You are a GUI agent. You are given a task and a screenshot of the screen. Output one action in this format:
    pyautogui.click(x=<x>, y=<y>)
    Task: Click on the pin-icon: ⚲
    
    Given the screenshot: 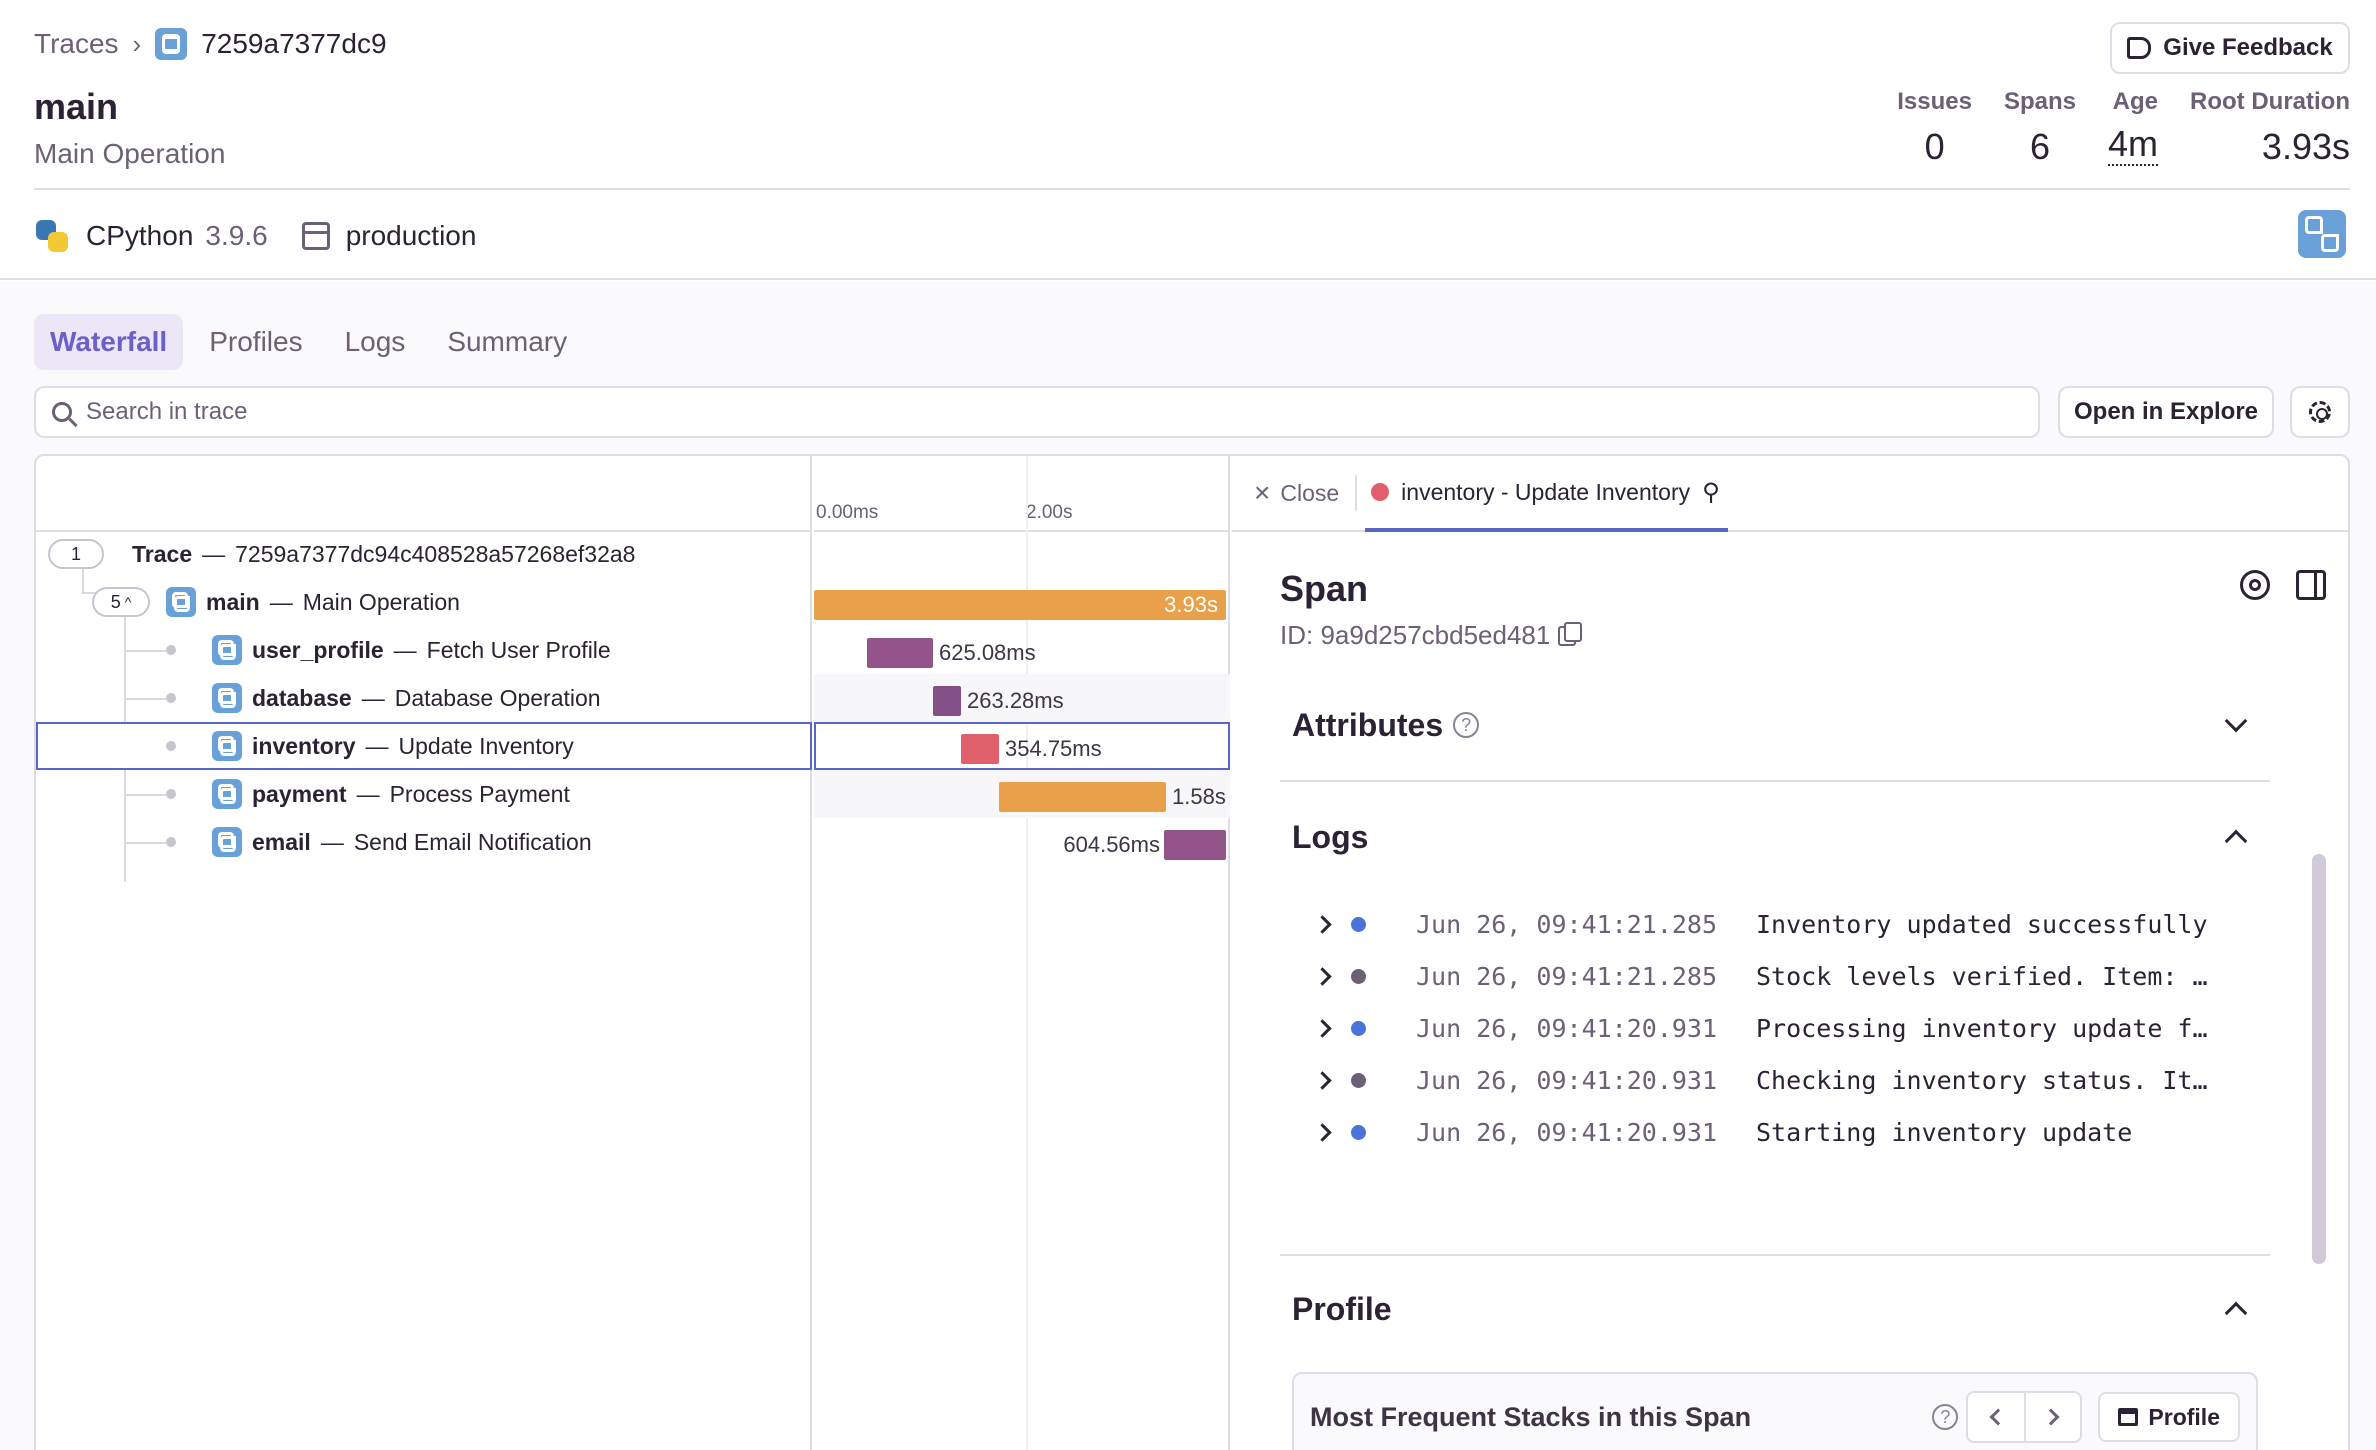 What is the action you would take?
    pyautogui.click(x=1711, y=492)
    